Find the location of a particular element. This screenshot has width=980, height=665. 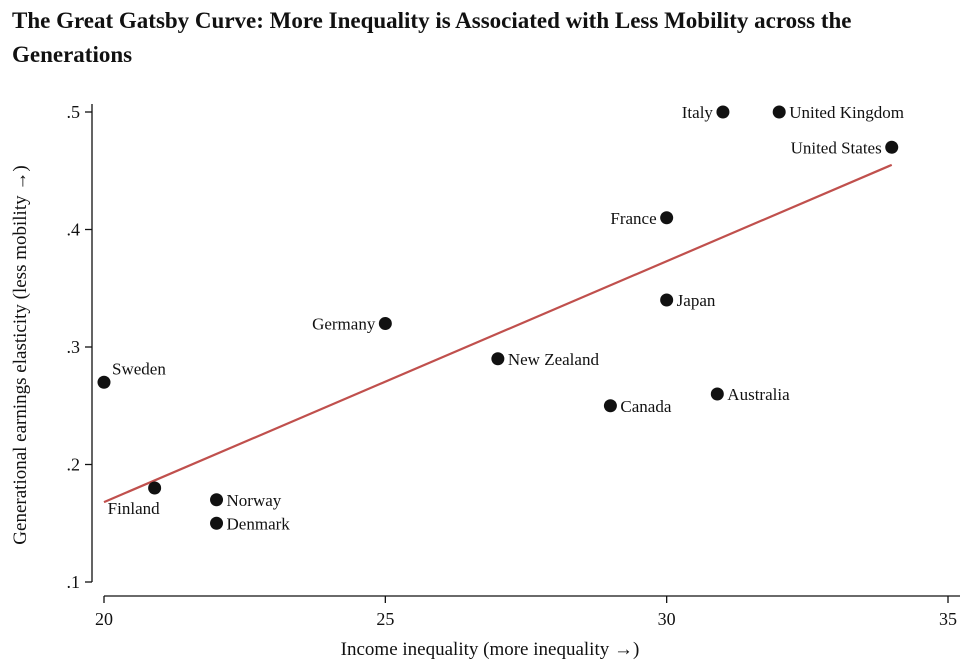

point-label-australia: Australia is located at coordinates (758, 394).